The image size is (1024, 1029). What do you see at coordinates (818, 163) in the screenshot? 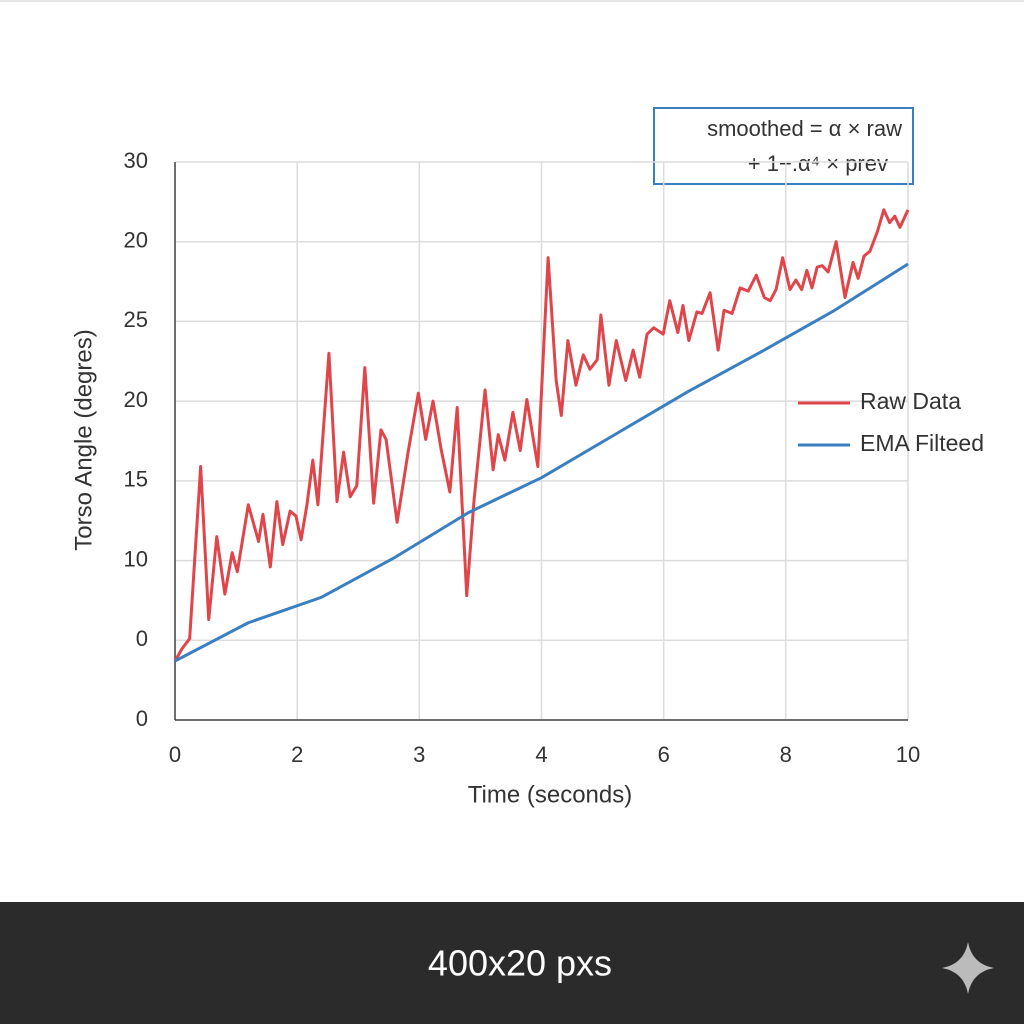
I see `annotation: + 1−.α⁴ × prev` at bounding box center [818, 163].